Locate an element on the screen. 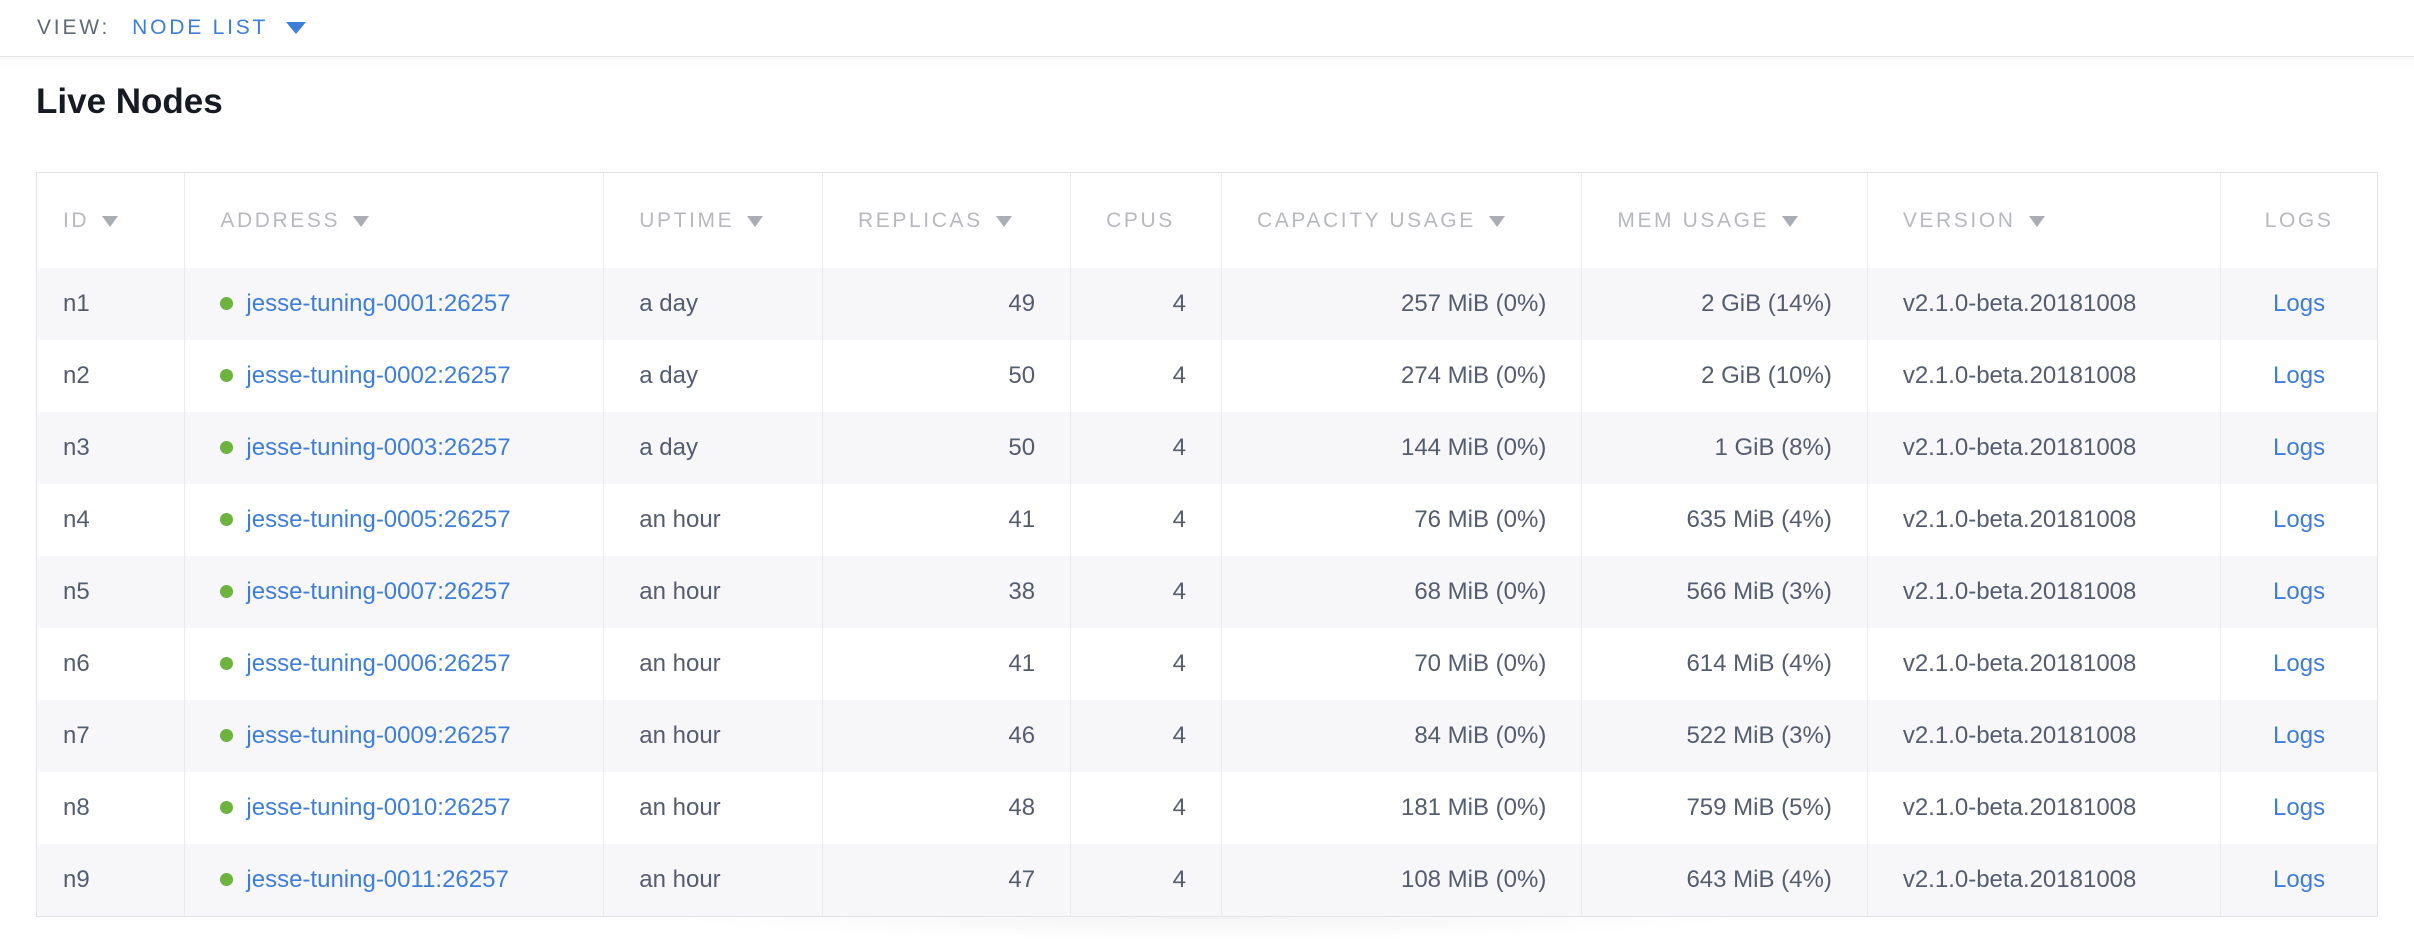 Image resolution: width=2414 pixels, height=948 pixels. cell-capacity_usage: 68 MiB (0%) is located at coordinates (1401, 592).